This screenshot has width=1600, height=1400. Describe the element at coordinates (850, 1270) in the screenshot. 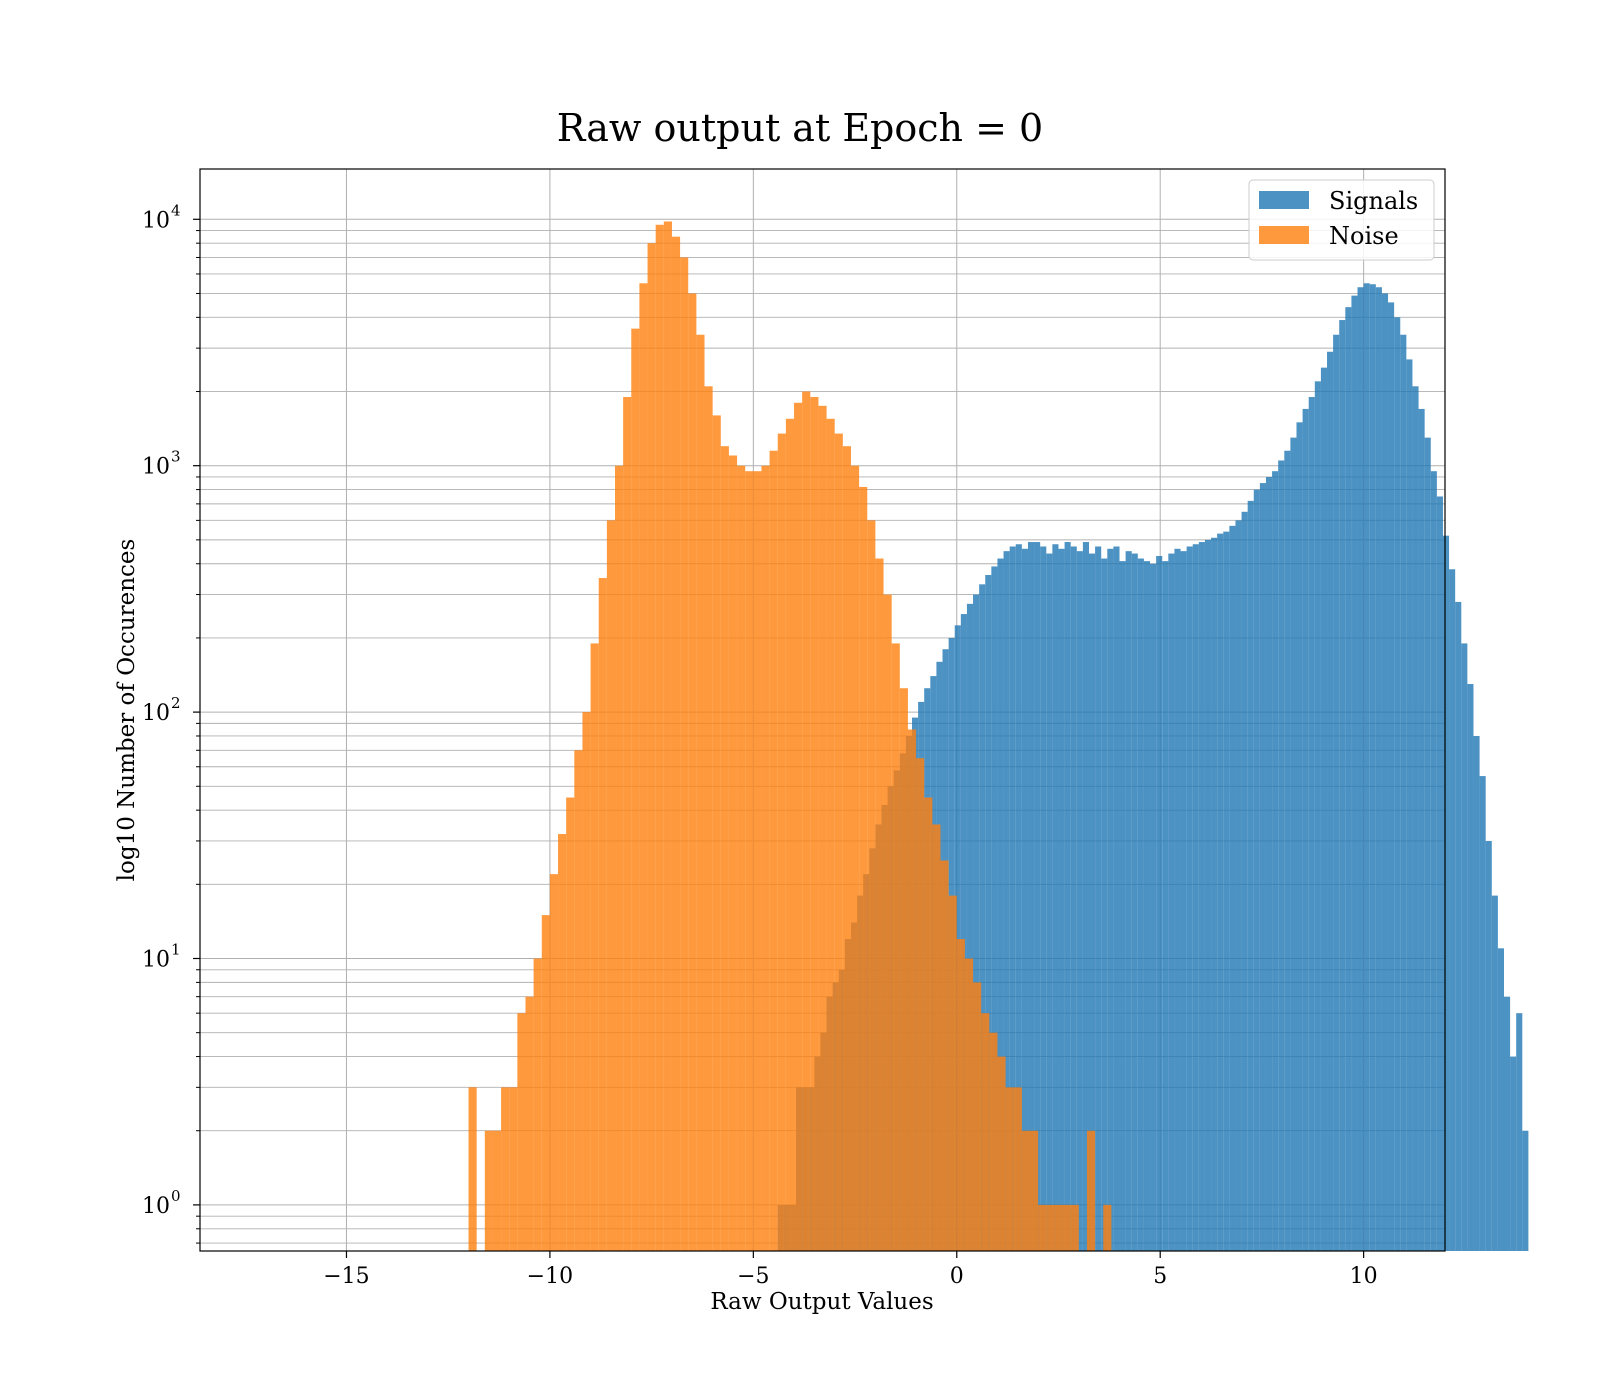

I see `x-axis: −15 −10 −5 0 5 10` at that location.